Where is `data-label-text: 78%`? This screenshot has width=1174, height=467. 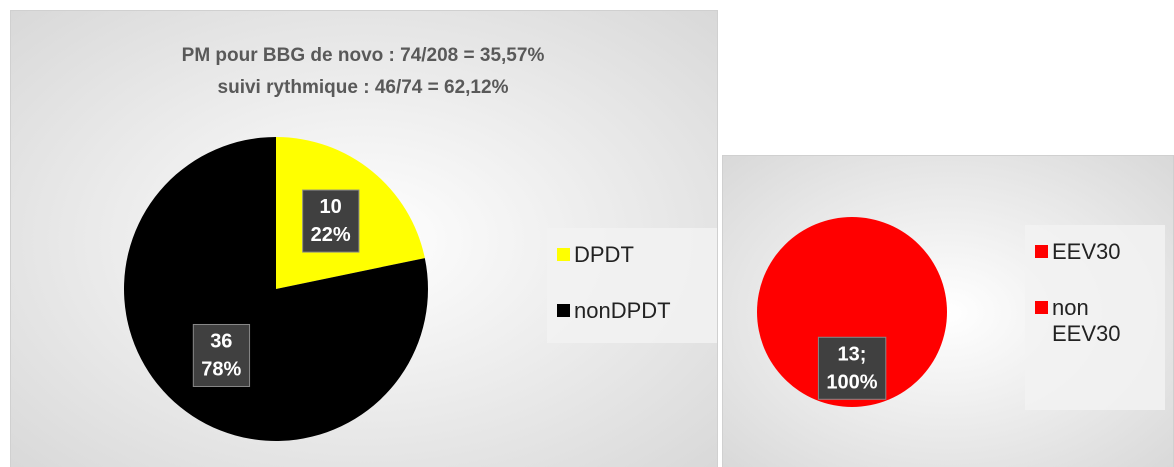 data-label-text: 78% is located at coordinates (221, 369).